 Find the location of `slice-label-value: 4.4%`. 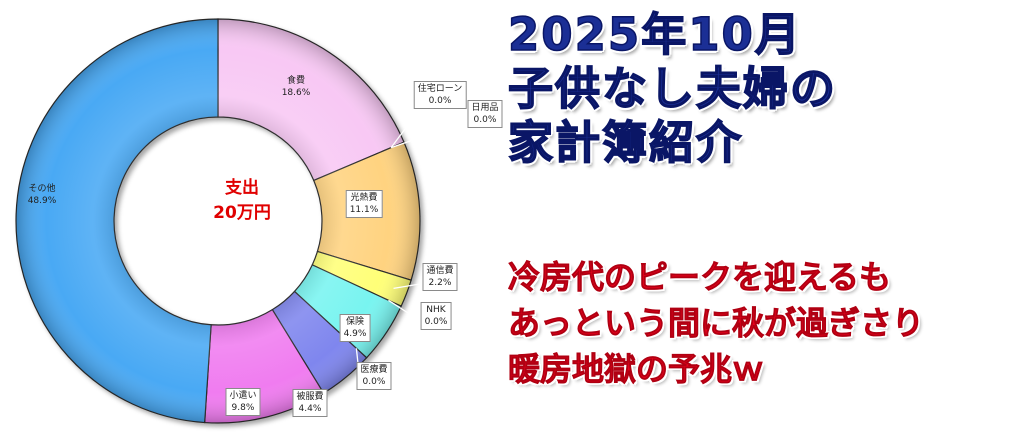

slice-label-value: 4.4% is located at coordinates (310, 409).